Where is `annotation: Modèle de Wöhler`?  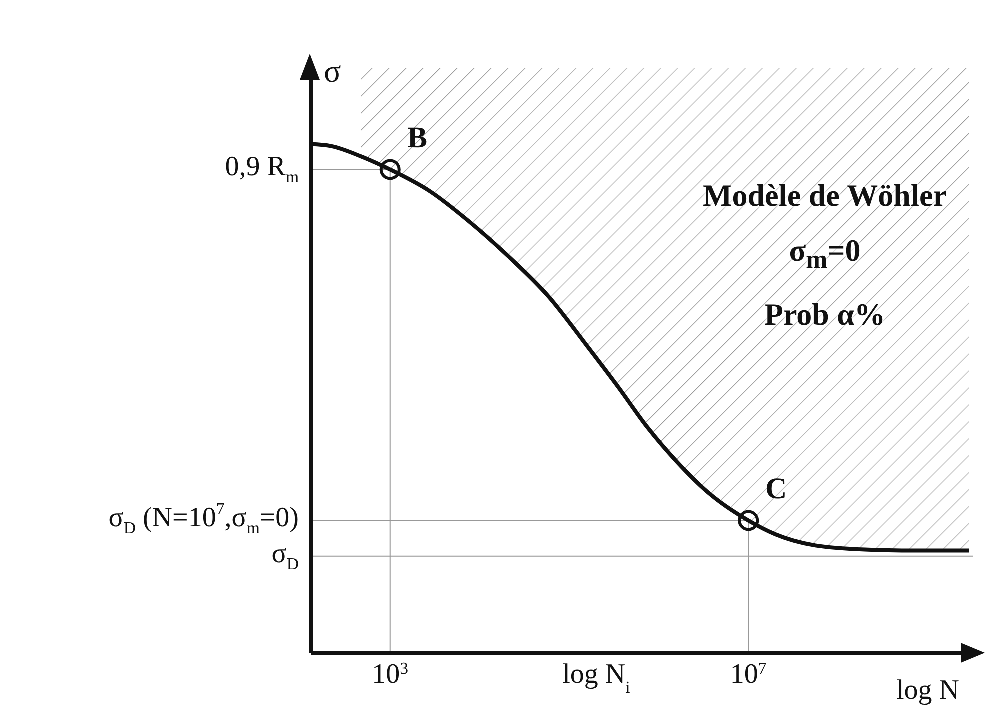
annotation: Modèle de Wöhler is located at coordinates (825, 195).